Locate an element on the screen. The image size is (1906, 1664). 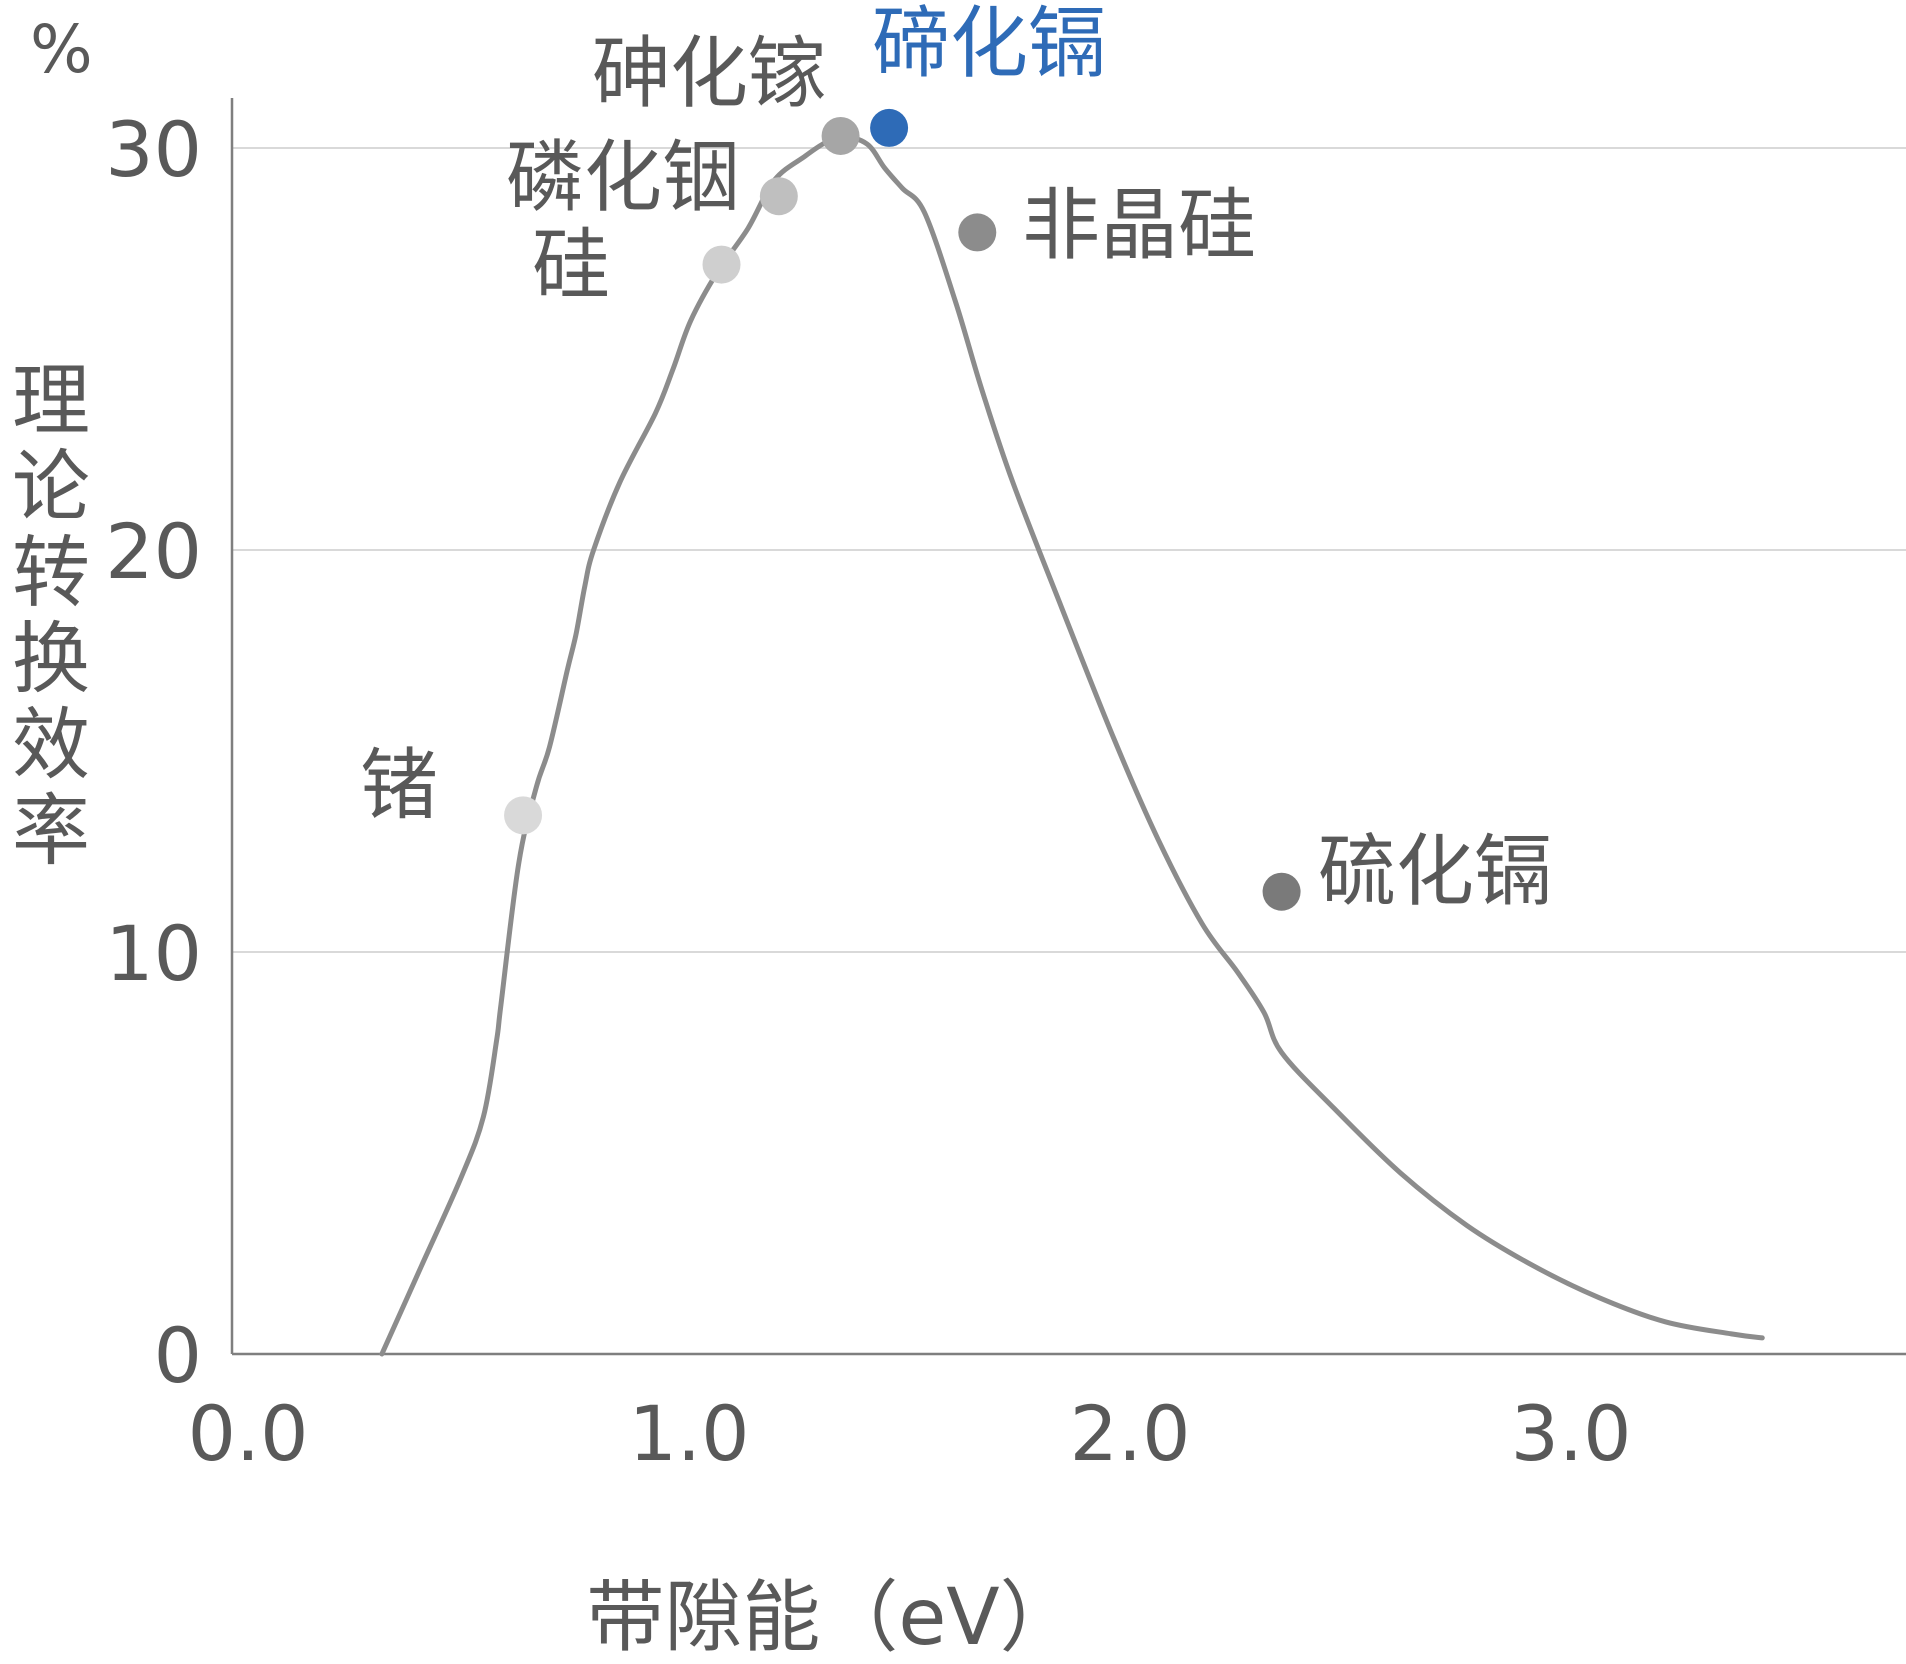
x-tick-label: 1.0 is located at coordinates (689, 1433).